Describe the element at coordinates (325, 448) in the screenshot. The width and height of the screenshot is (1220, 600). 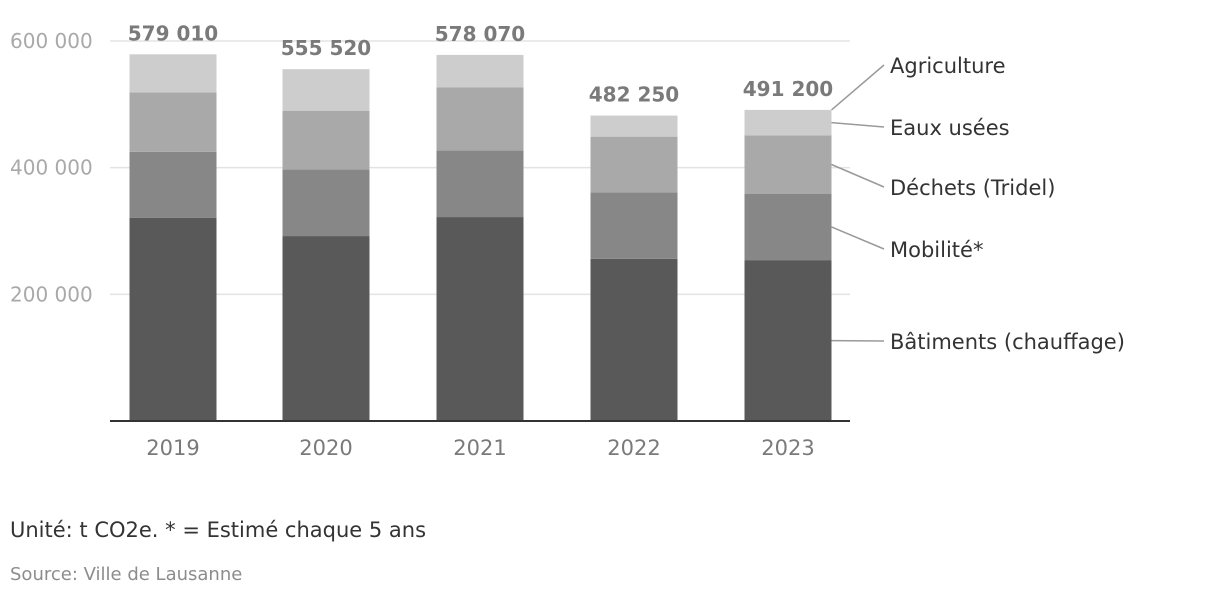
I see `x-tick-label: 2020` at that location.